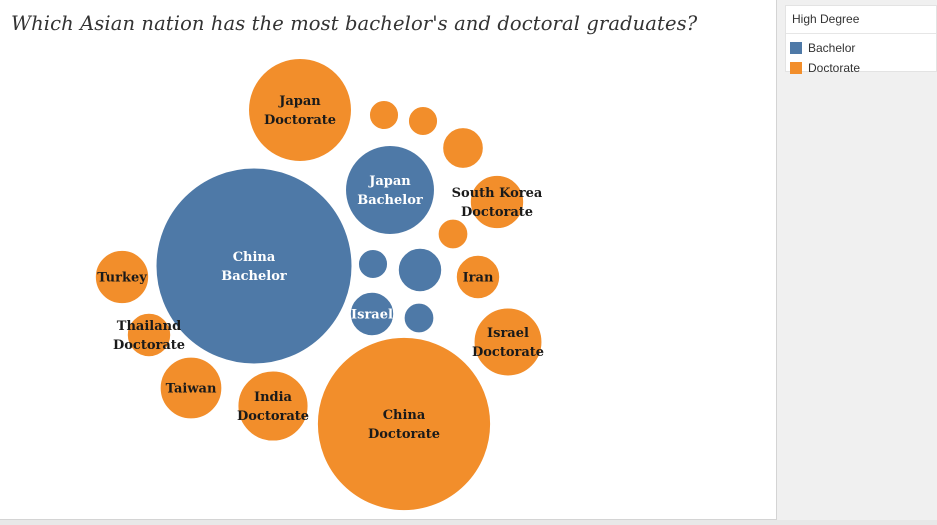 This screenshot has height=525, width=937. What do you see at coordinates (497, 212) in the screenshot?
I see `bubble-label-south-korea-doctorate-1: Doctorate` at bounding box center [497, 212].